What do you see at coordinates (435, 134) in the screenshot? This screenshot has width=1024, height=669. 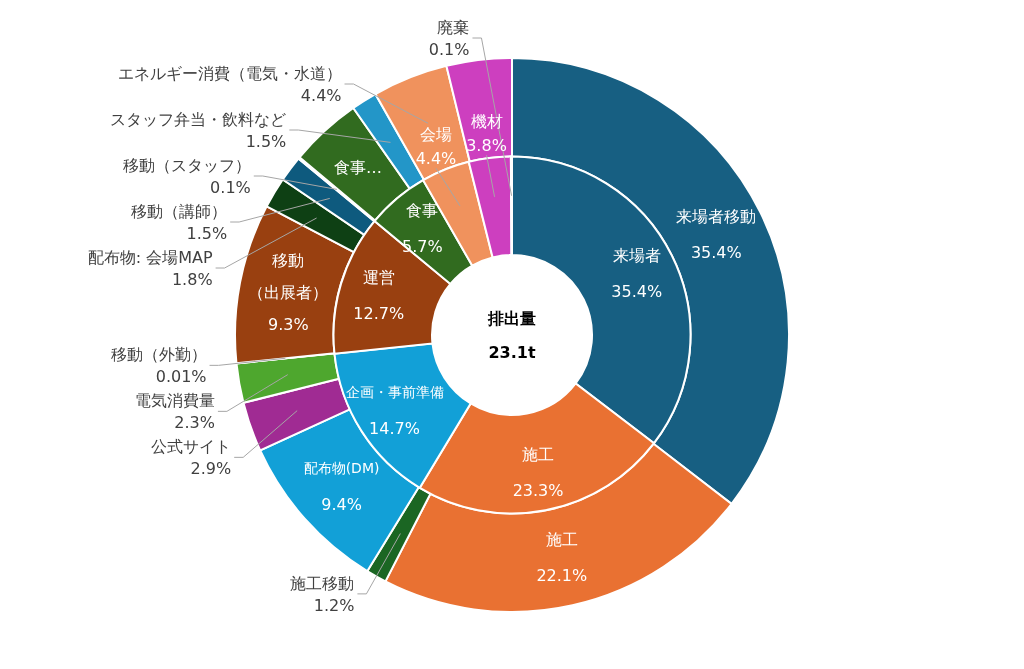 I see `slice-label: 会場` at bounding box center [435, 134].